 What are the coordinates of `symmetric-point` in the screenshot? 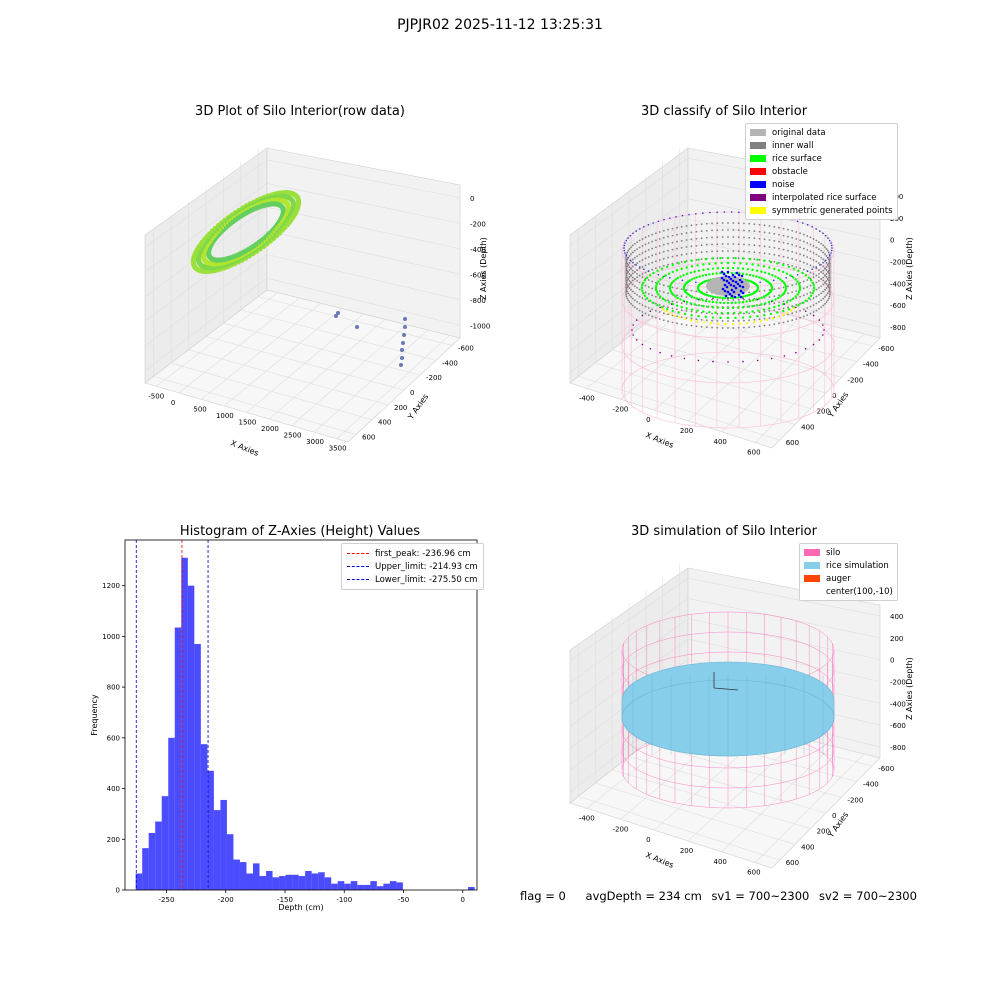 It's located at (793, 308).